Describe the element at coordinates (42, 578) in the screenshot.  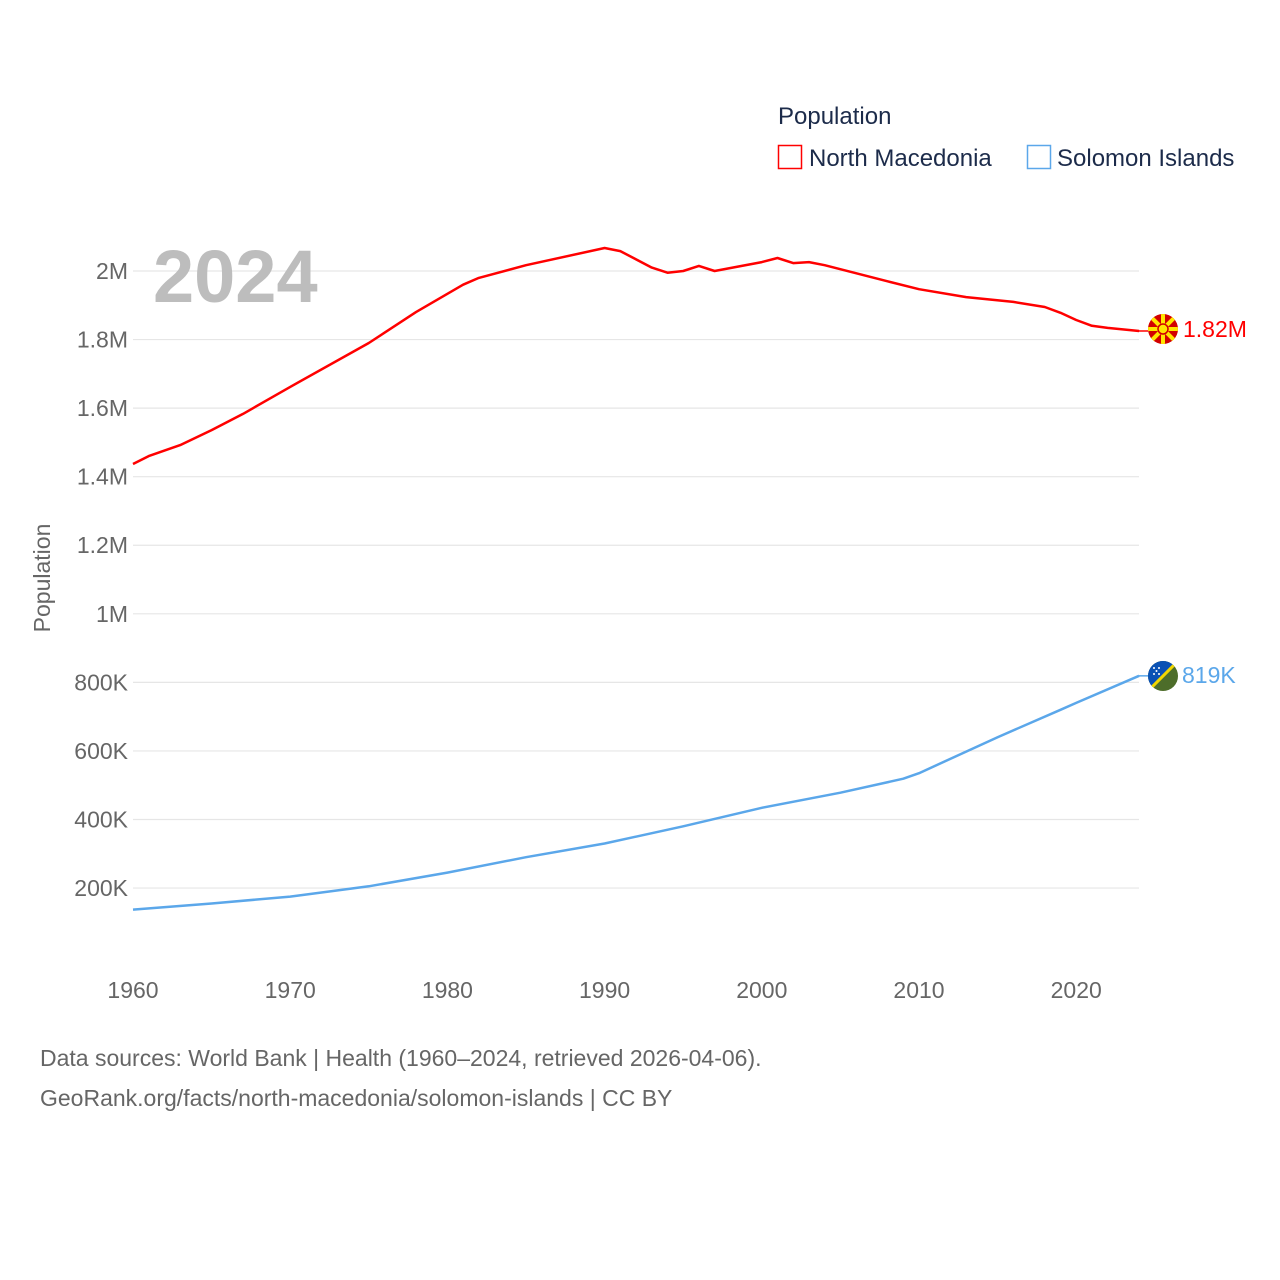
I see `y-axis-label: Population` at that location.